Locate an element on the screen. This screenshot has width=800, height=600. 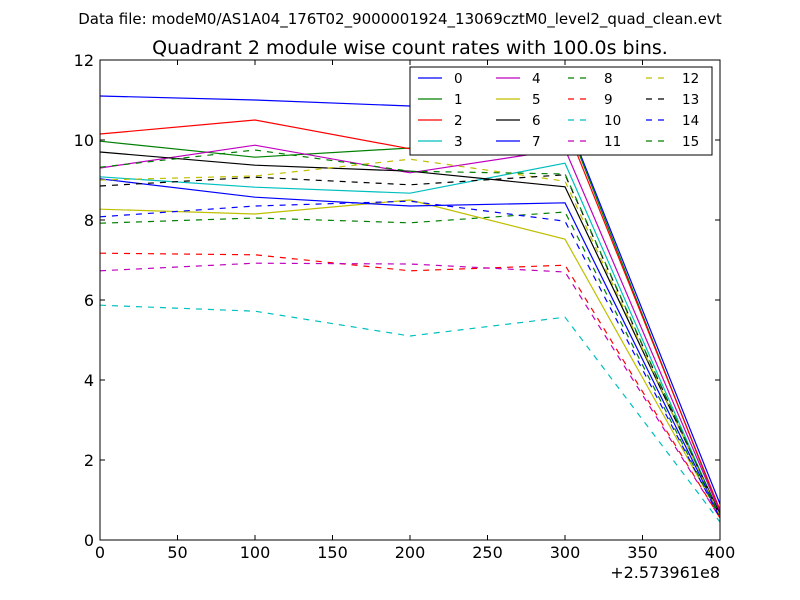
y-tick-label: 2 is located at coordinates (89, 460).